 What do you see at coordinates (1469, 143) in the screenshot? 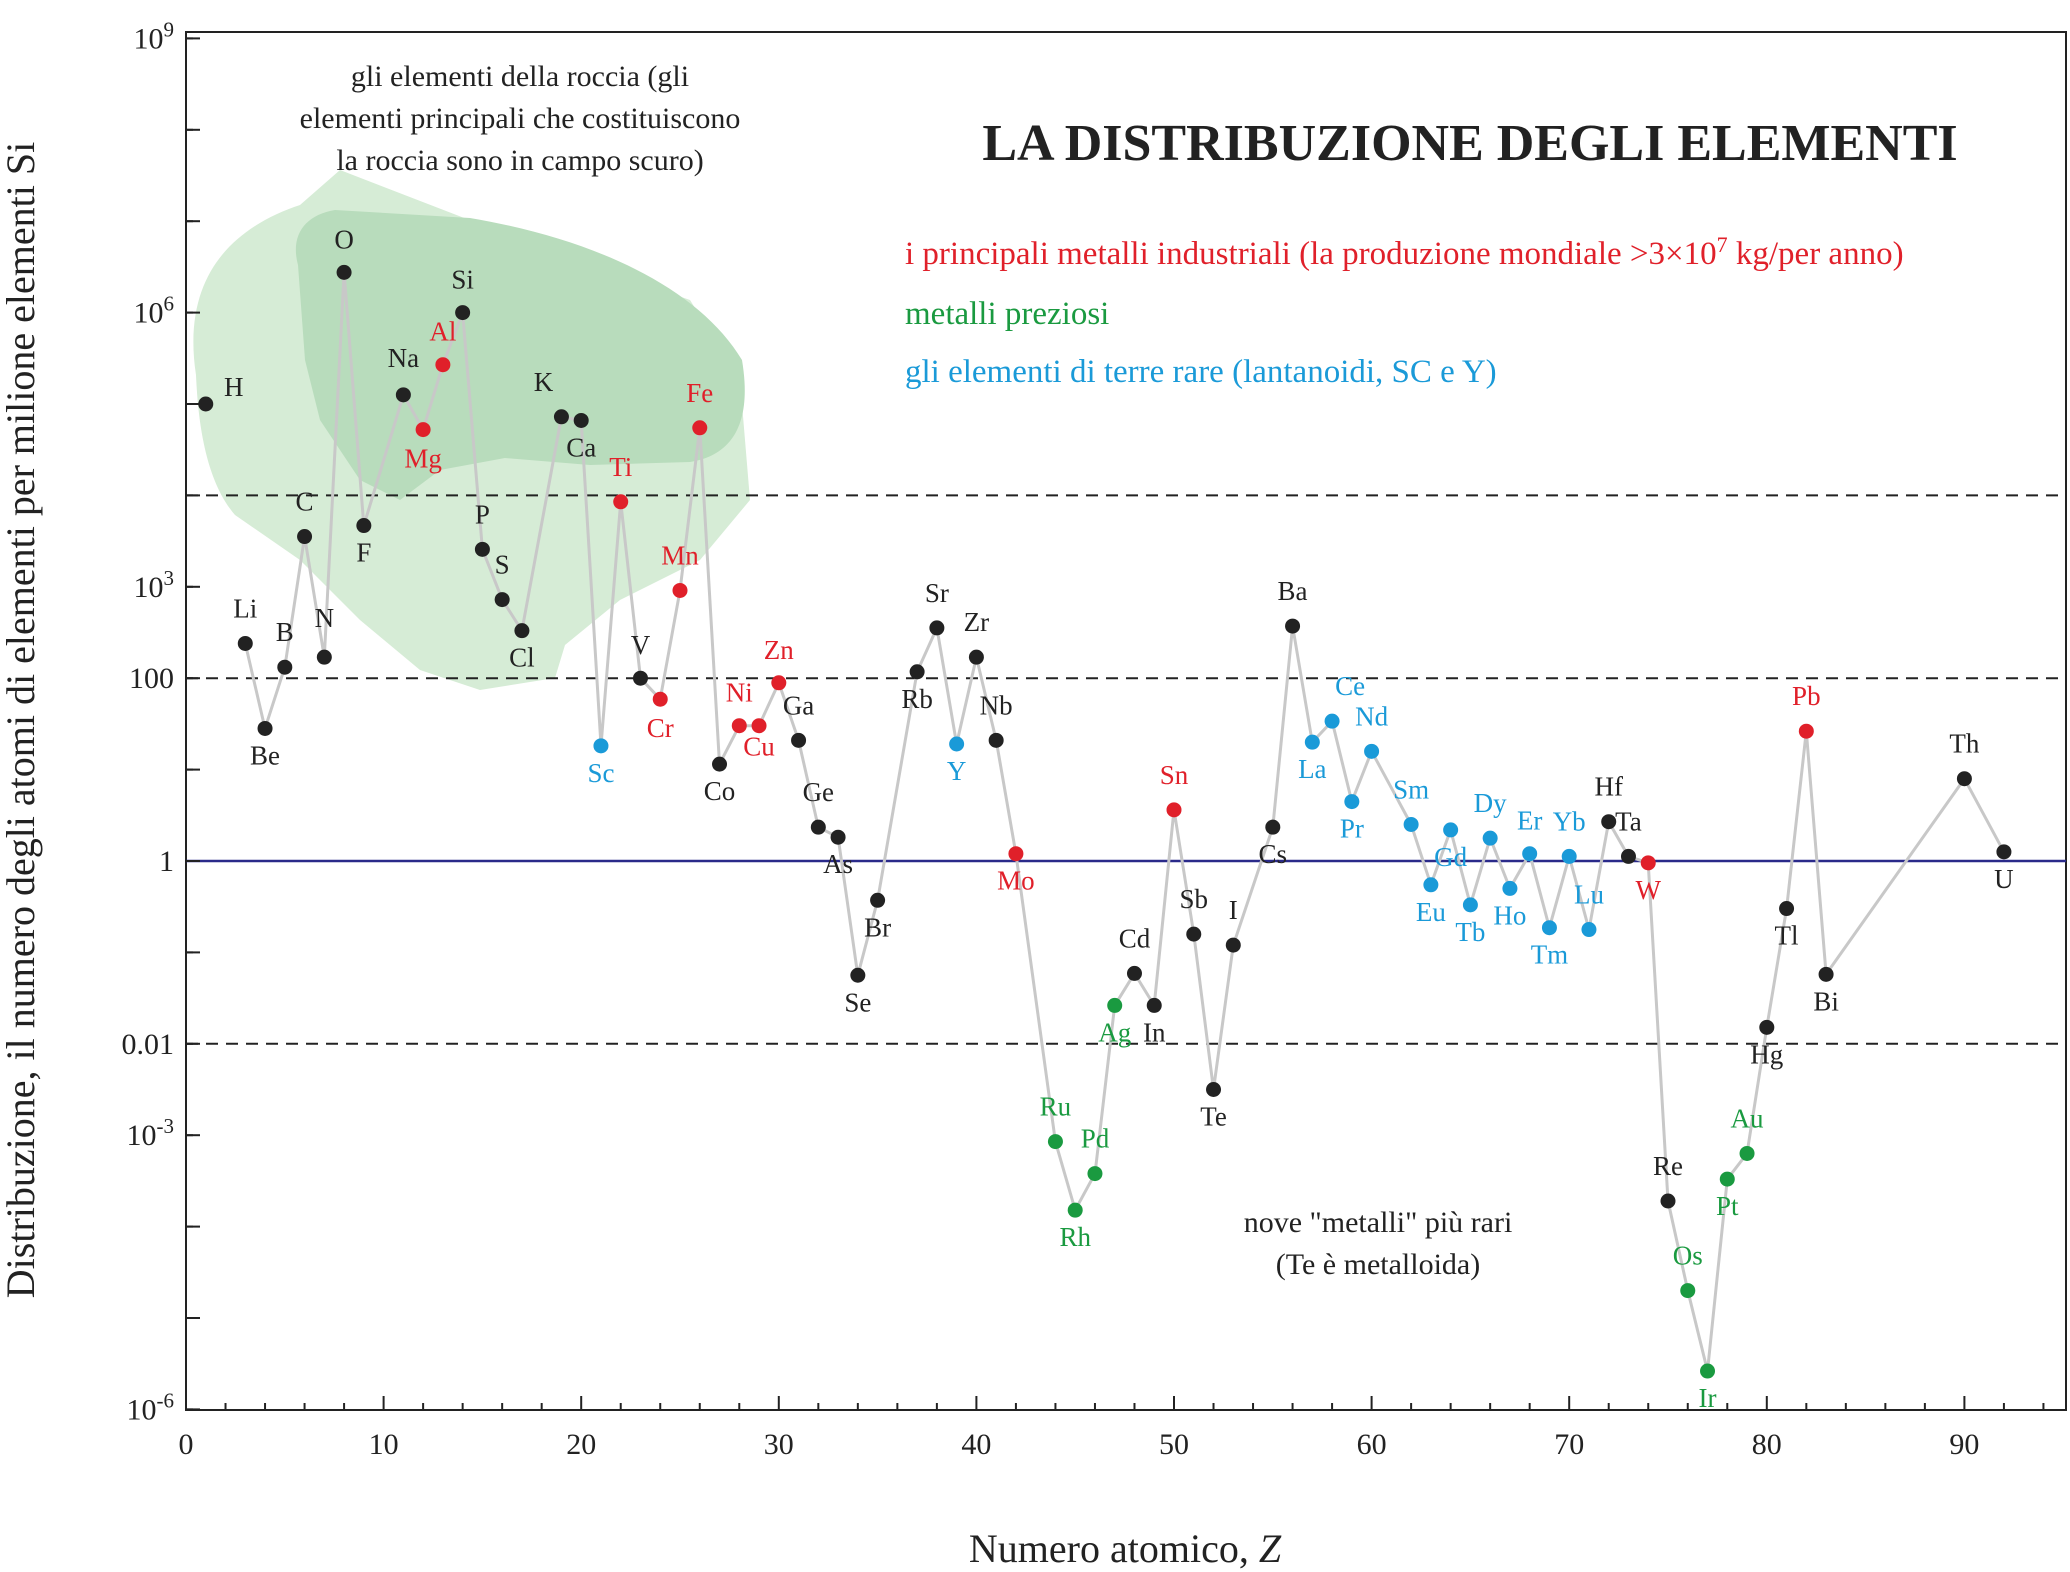
I see `chart-title: LA DISTRIBUZIONE DEGLI ELEMENTI` at bounding box center [1469, 143].